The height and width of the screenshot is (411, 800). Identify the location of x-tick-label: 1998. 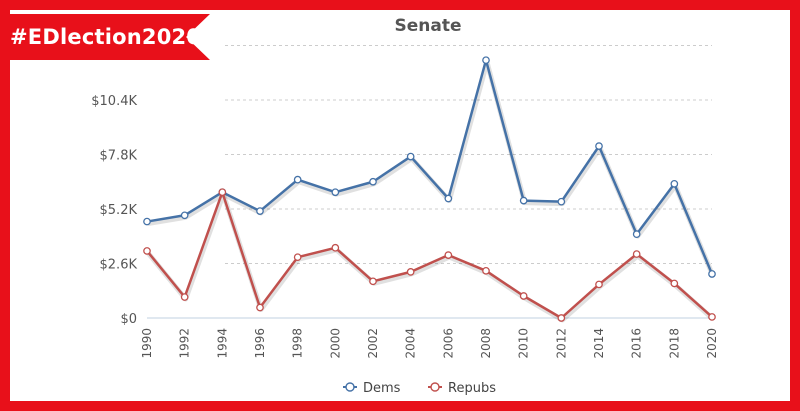
(298, 343).